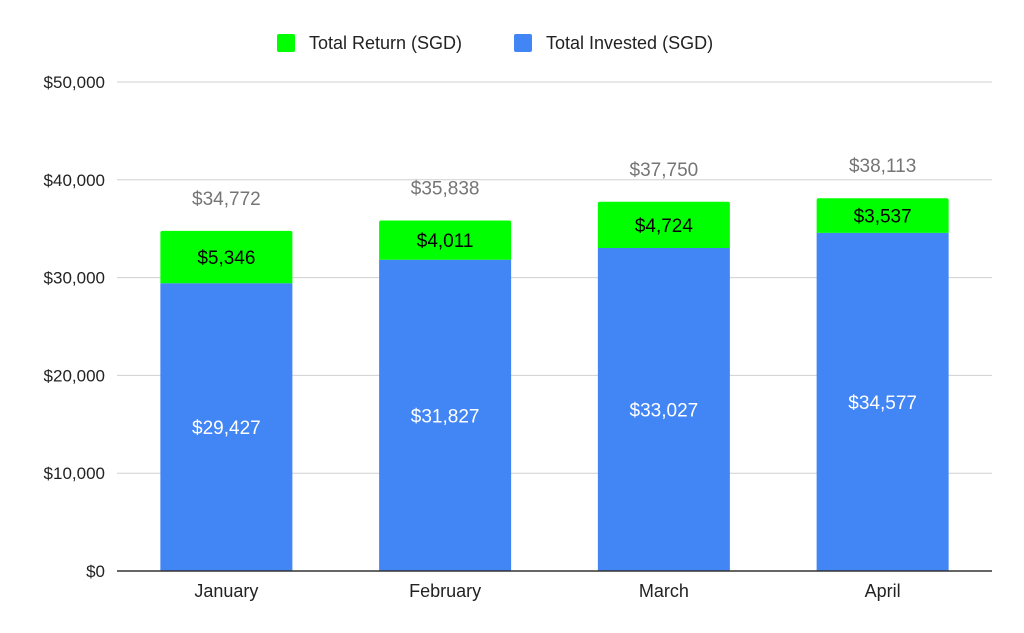  I want to click on data-label-invested: $34,577, so click(882, 403).